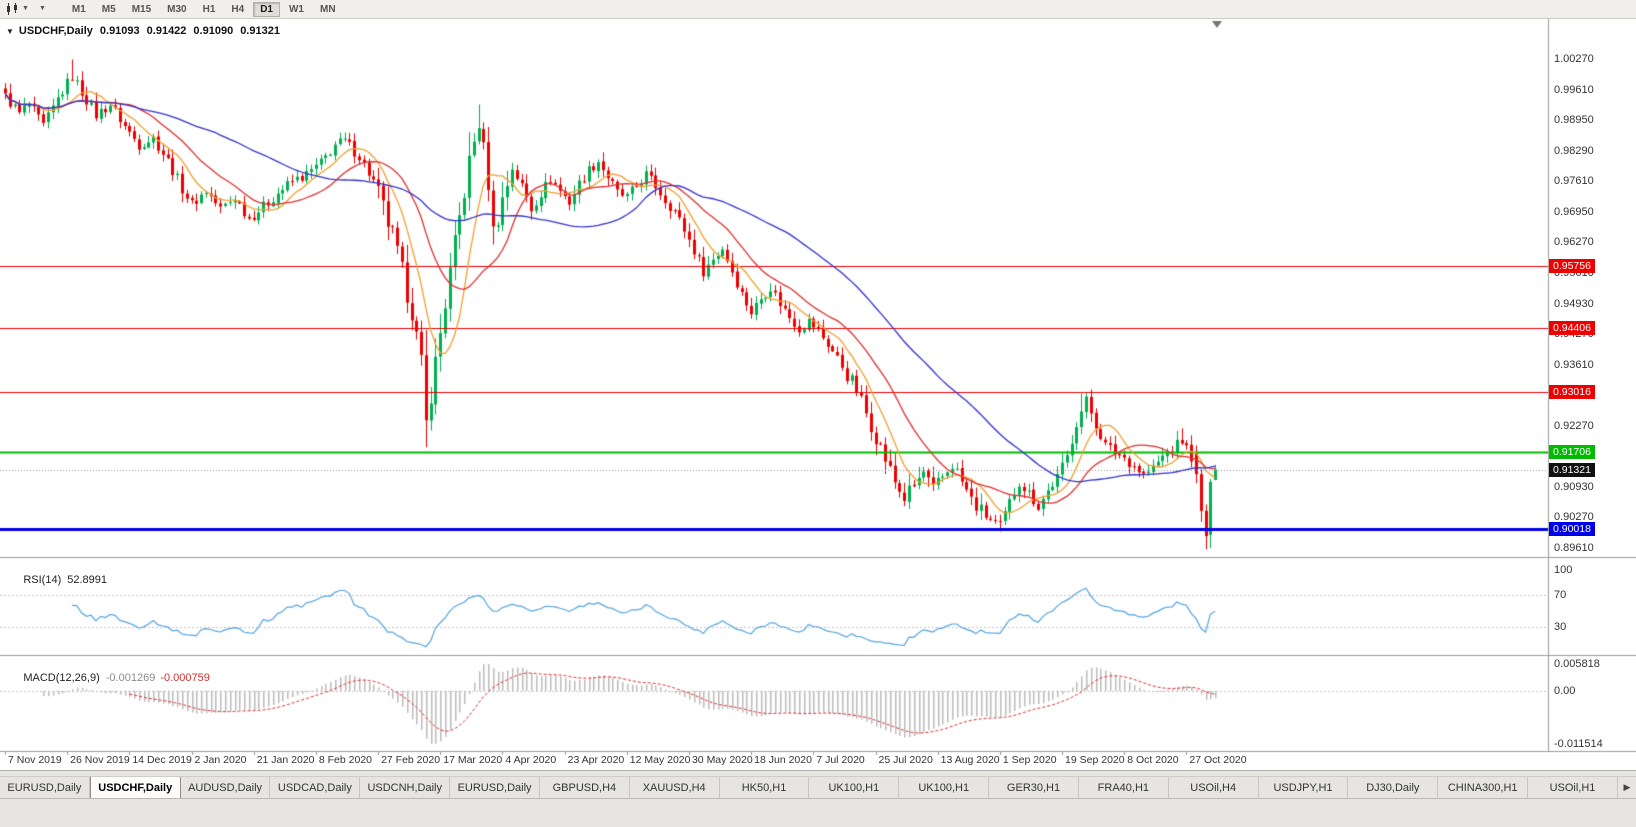  What do you see at coordinates (78, 9) in the screenshot?
I see `timeframe-button-m1: M1` at bounding box center [78, 9].